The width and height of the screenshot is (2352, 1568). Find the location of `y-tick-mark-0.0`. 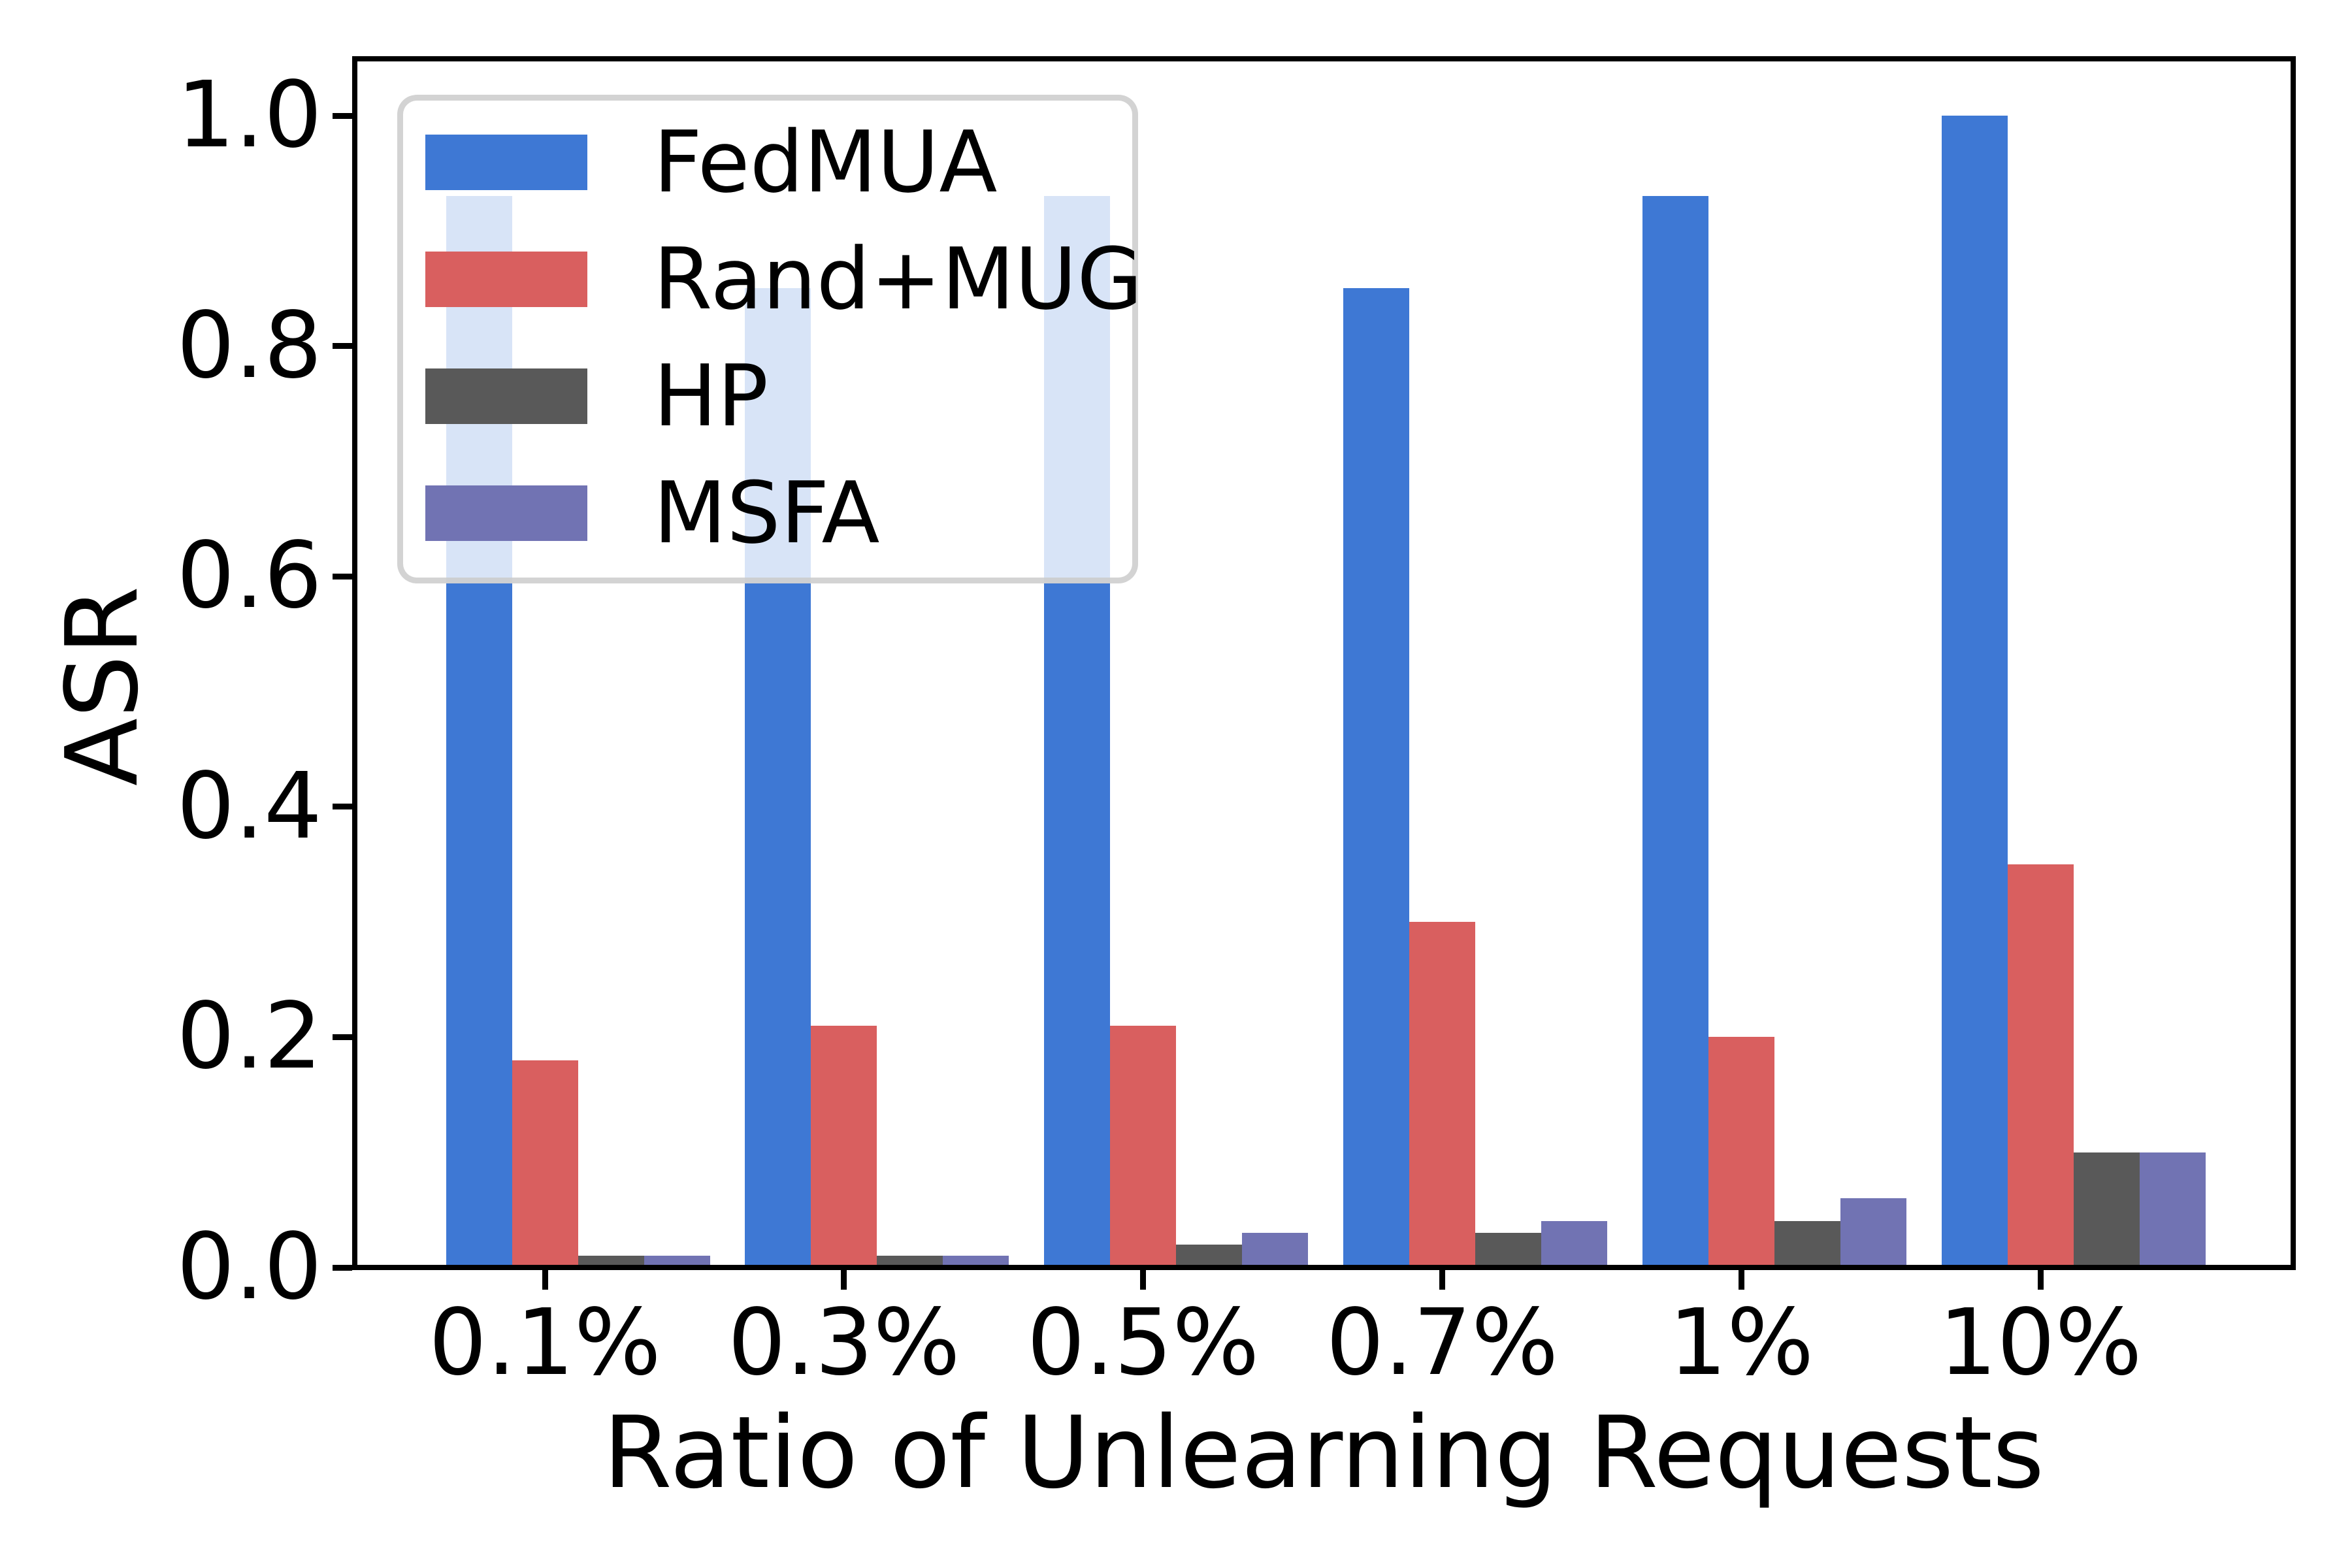

y-tick-mark-0.0 is located at coordinates (342, 1267).